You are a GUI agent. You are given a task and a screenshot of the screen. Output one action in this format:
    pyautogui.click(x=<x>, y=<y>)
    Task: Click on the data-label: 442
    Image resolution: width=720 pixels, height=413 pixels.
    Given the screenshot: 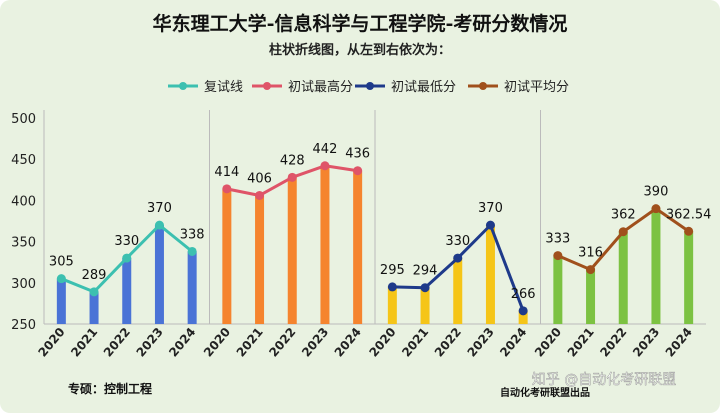 What is the action you would take?
    pyautogui.click(x=325, y=149)
    